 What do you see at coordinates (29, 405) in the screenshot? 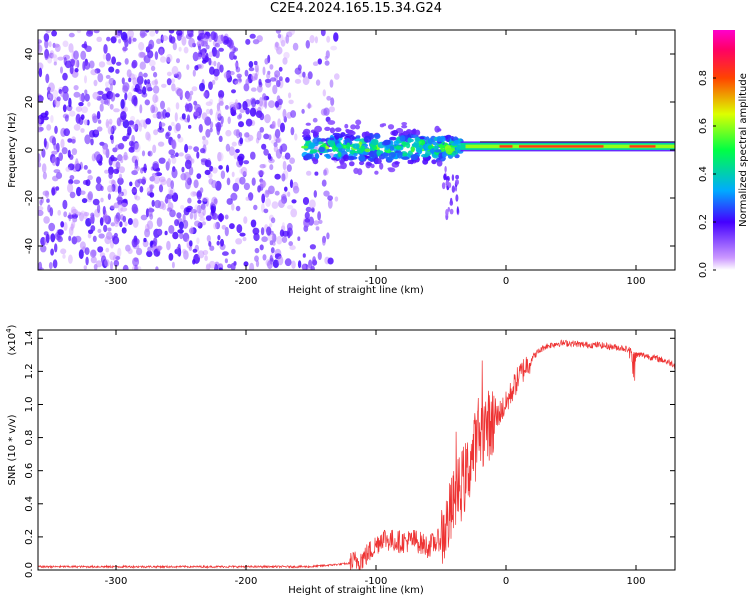
I see `y-tick-label: 1.0` at bounding box center [29, 405].